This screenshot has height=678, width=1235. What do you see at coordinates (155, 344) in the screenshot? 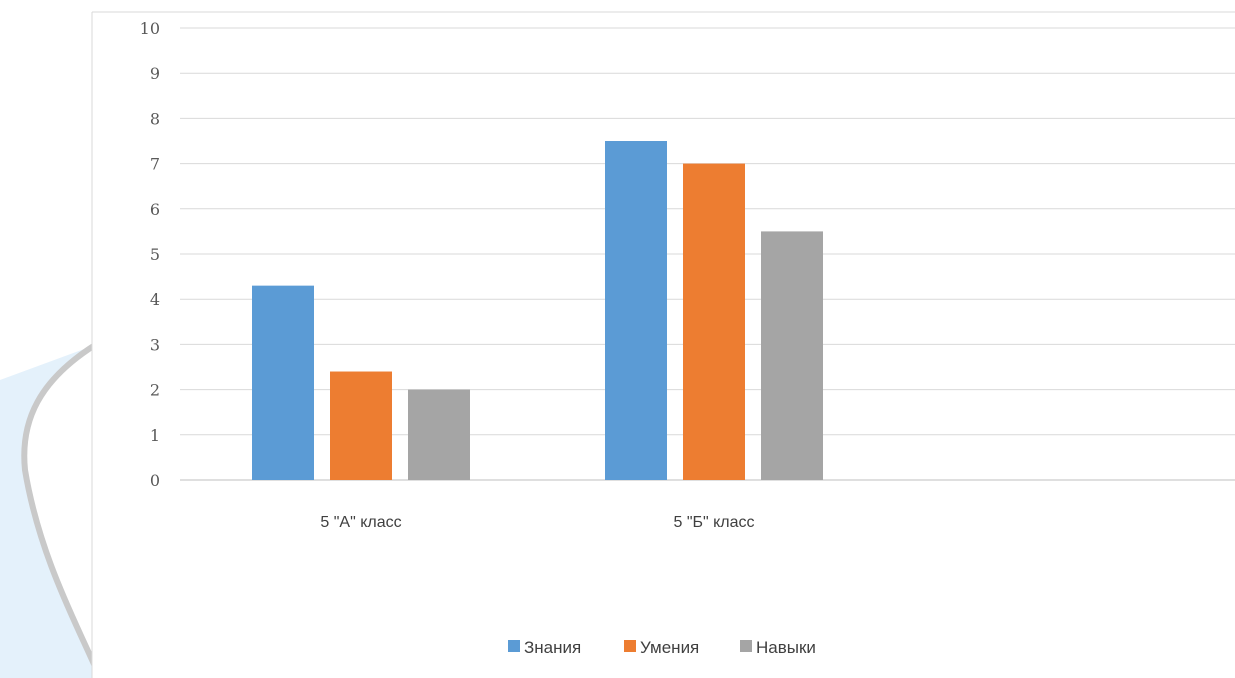
I see `y-tick-label: 3` at bounding box center [155, 344].